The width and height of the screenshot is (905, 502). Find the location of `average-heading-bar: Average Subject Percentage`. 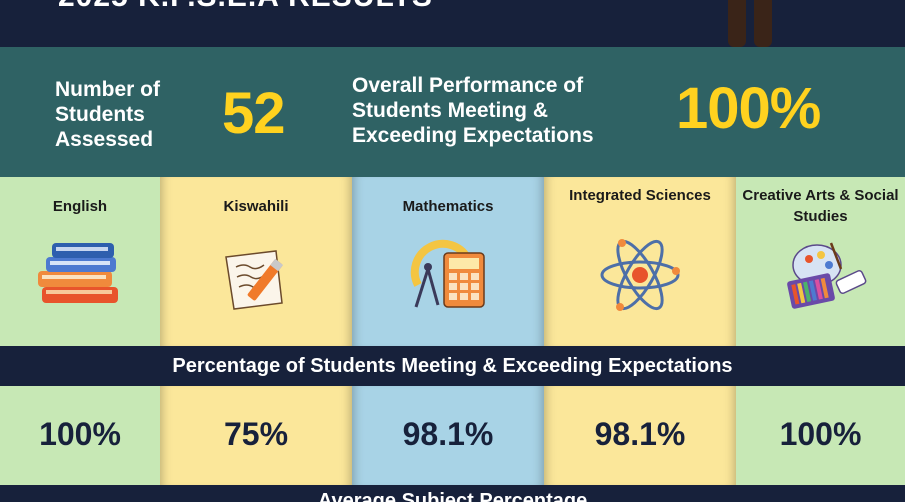

average-heading-bar: Average Subject Percentage is located at coordinates (452, 493).